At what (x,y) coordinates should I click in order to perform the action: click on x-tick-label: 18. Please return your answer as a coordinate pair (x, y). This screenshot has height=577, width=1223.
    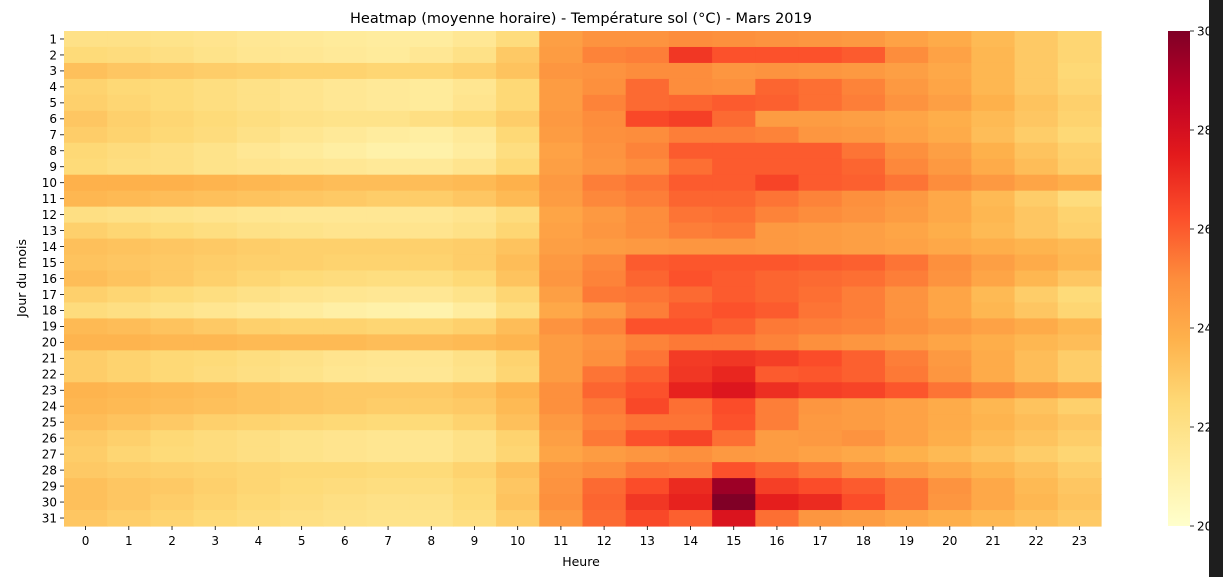
    Looking at the image, I should click on (863, 541).